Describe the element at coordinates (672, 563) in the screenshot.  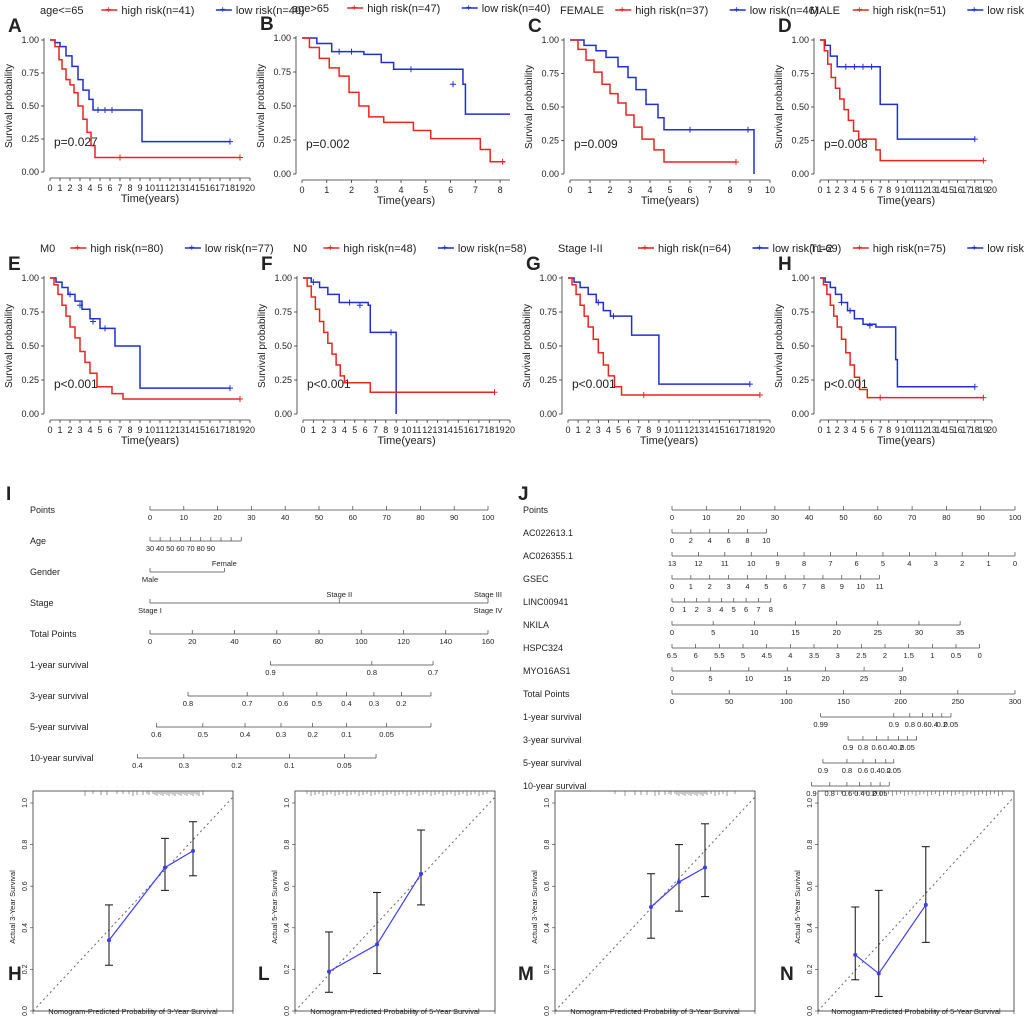
I see `row-tick-label: 13` at that location.